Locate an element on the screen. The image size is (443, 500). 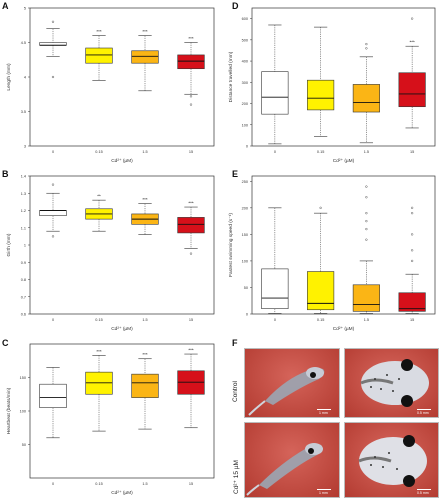
chart-c-xtick-label-1: 0.15 is located at coordinates (98, 484).